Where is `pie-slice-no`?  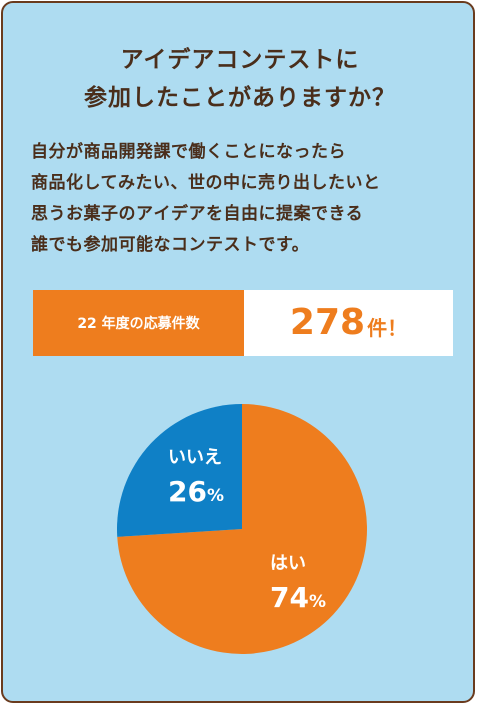 pie-slice-no is located at coordinates (179, 470).